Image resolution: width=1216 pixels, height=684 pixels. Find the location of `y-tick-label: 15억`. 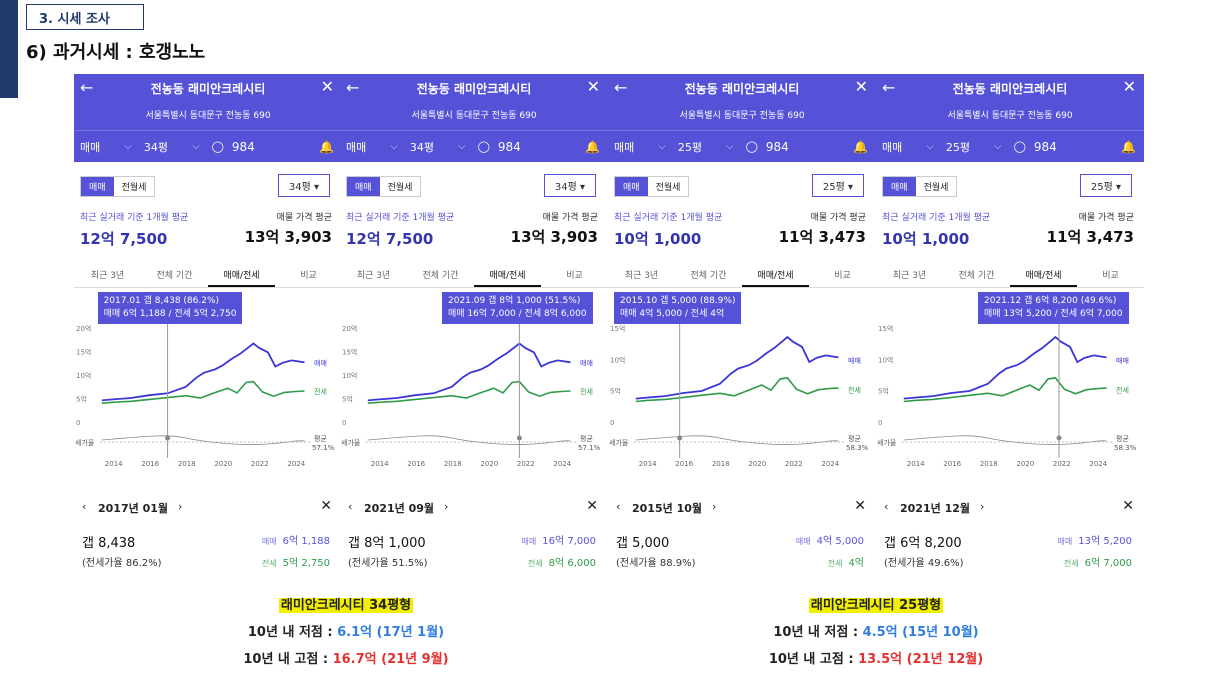

y-tick-label: 15억 is located at coordinates (617, 329).